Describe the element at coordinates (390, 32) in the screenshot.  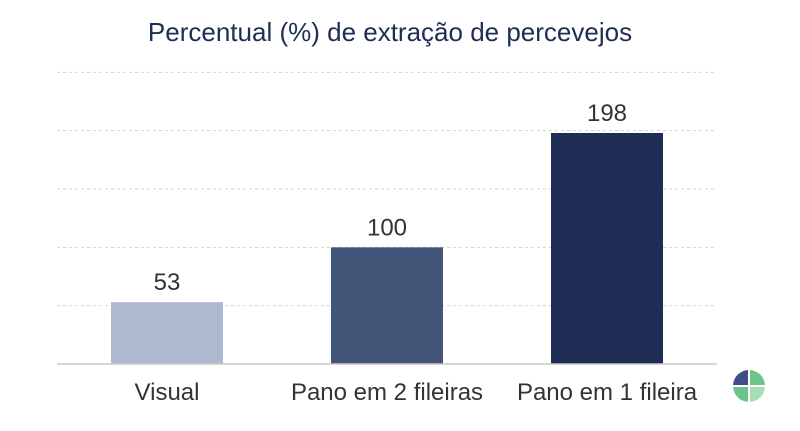
I see `chart-title: Percentual (%) de extração de percevejos` at that location.